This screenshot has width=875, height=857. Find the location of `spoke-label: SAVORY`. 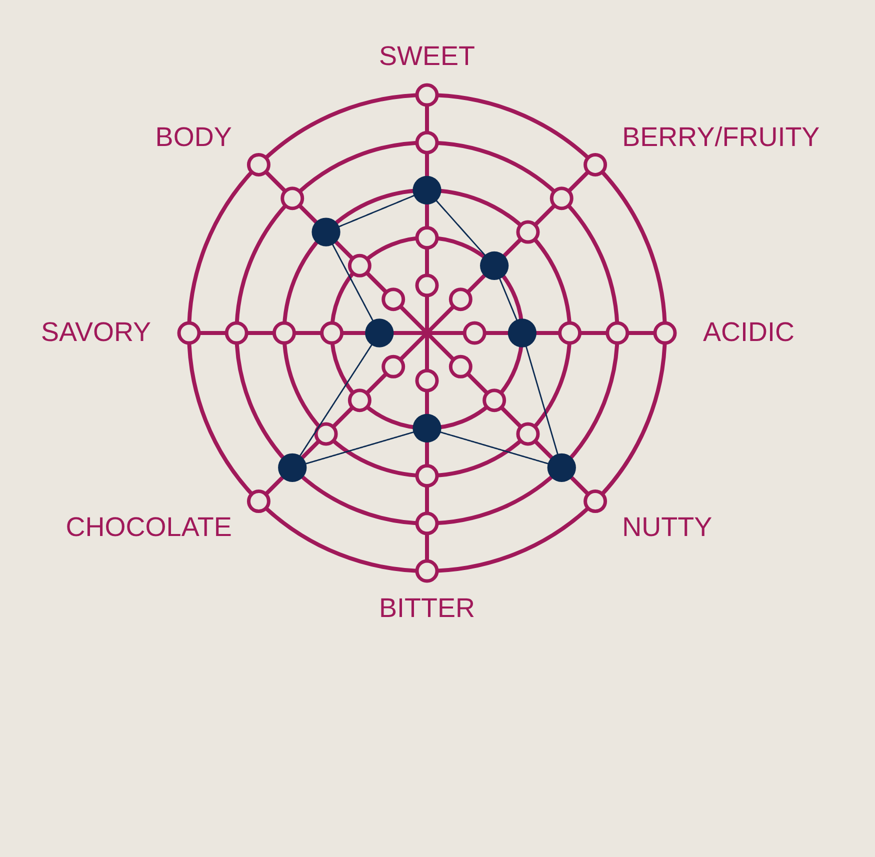

spoke-label: SAVORY is located at coordinates (95, 332).